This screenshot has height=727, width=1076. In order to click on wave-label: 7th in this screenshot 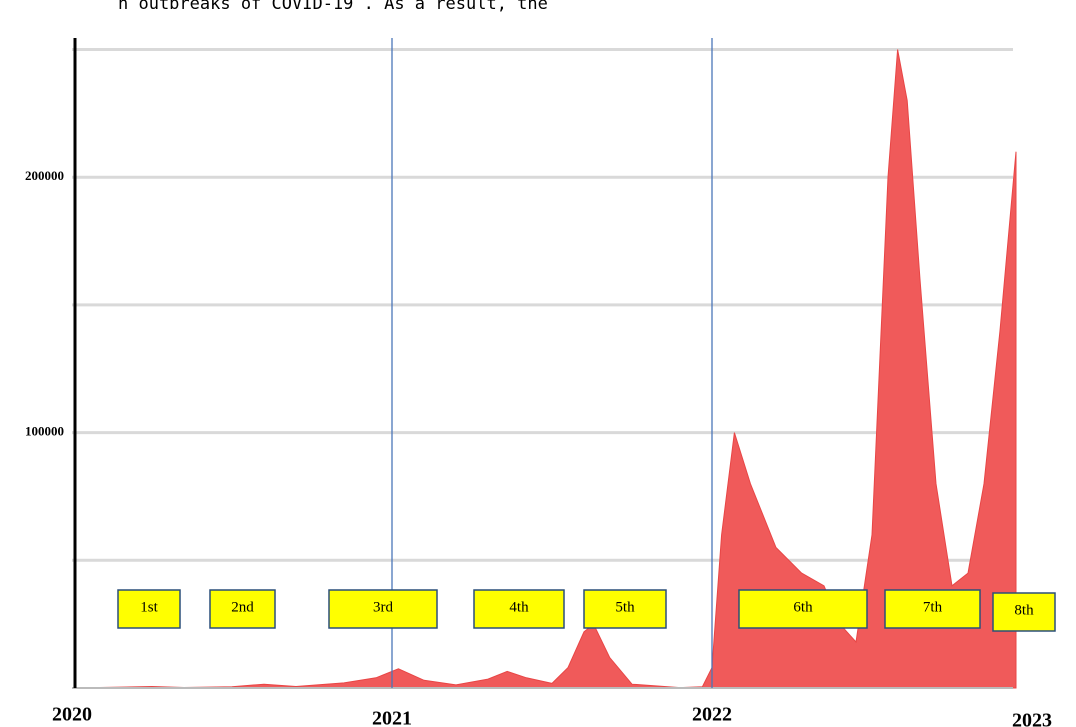, I will do `click(933, 607)`.